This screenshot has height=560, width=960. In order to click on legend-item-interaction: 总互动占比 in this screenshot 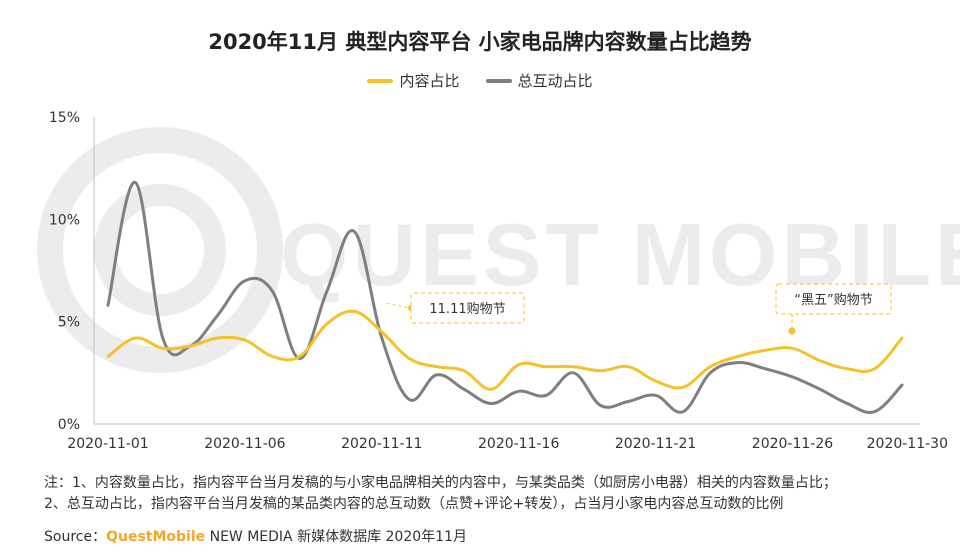, I will do `click(539, 80)`.